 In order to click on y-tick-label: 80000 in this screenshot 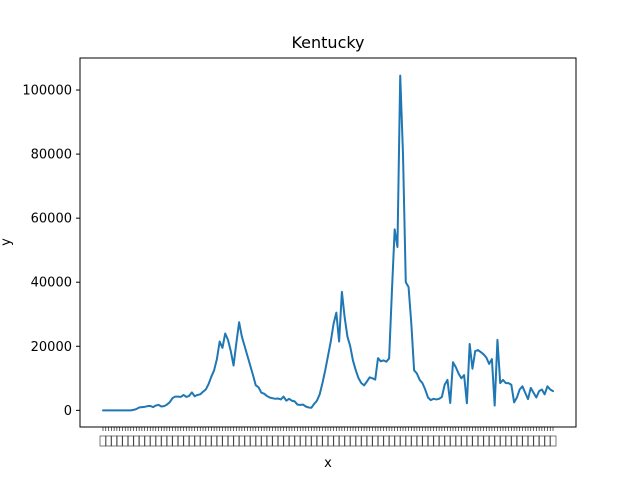, I will do `click(51, 155)`.